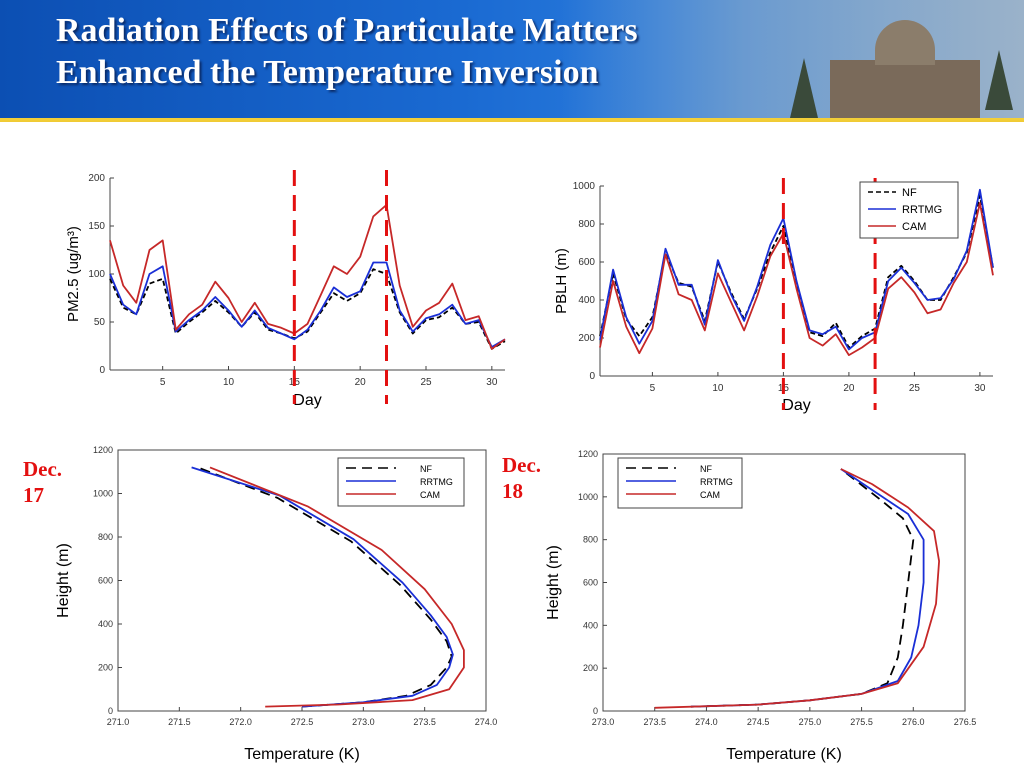  Describe the element at coordinates (586, 224) in the screenshot. I see `pblh-y-tick-label: 800` at that location.